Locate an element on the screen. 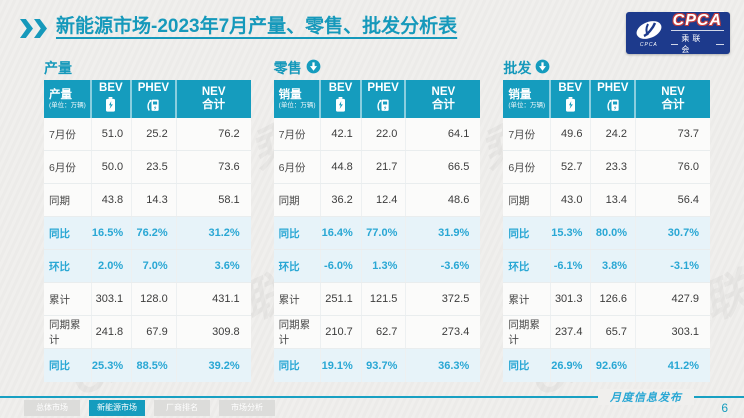  release-label: 月度信息发布 is located at coordinates (646, 397).